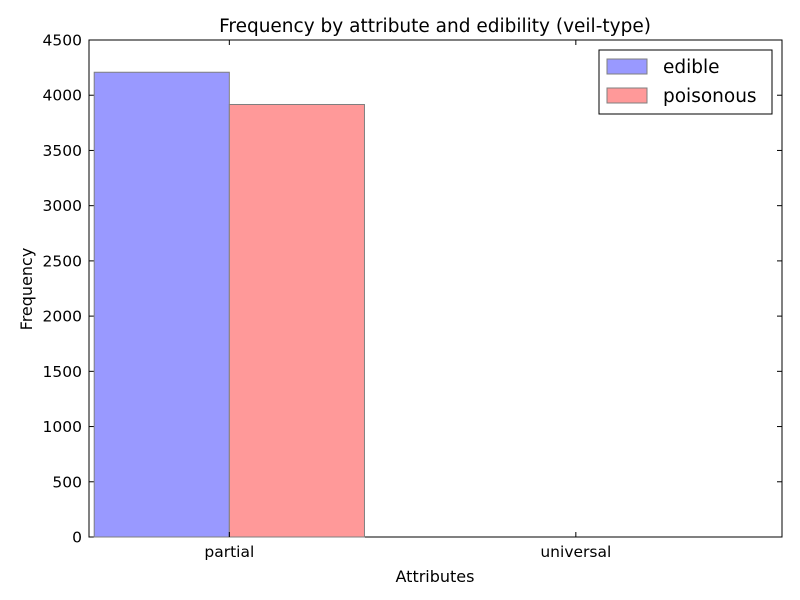  What do you see at coordinates (62, 151) in the screenshot?
I see `y-tick-label: 3500` at bounding box center [62, 151].